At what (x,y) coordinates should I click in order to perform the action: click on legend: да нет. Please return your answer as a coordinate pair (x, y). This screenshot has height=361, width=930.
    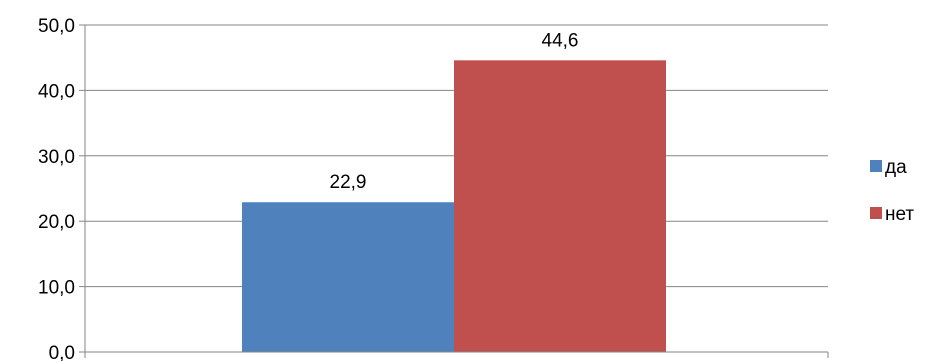
    Looking at the image, I should click on (892, 191).